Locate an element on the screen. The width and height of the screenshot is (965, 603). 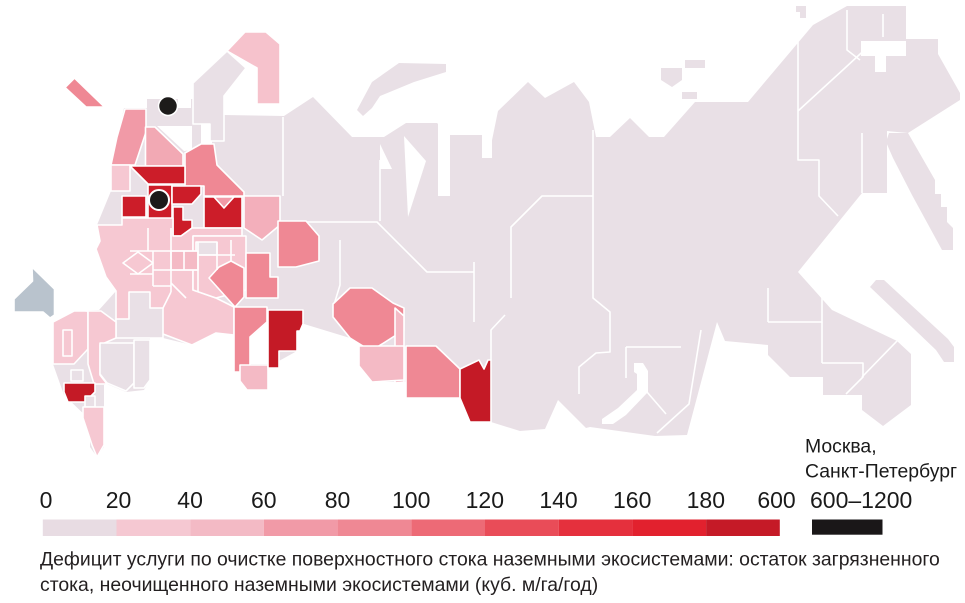
svg-text: 120 is located at coordinates (485, 500).